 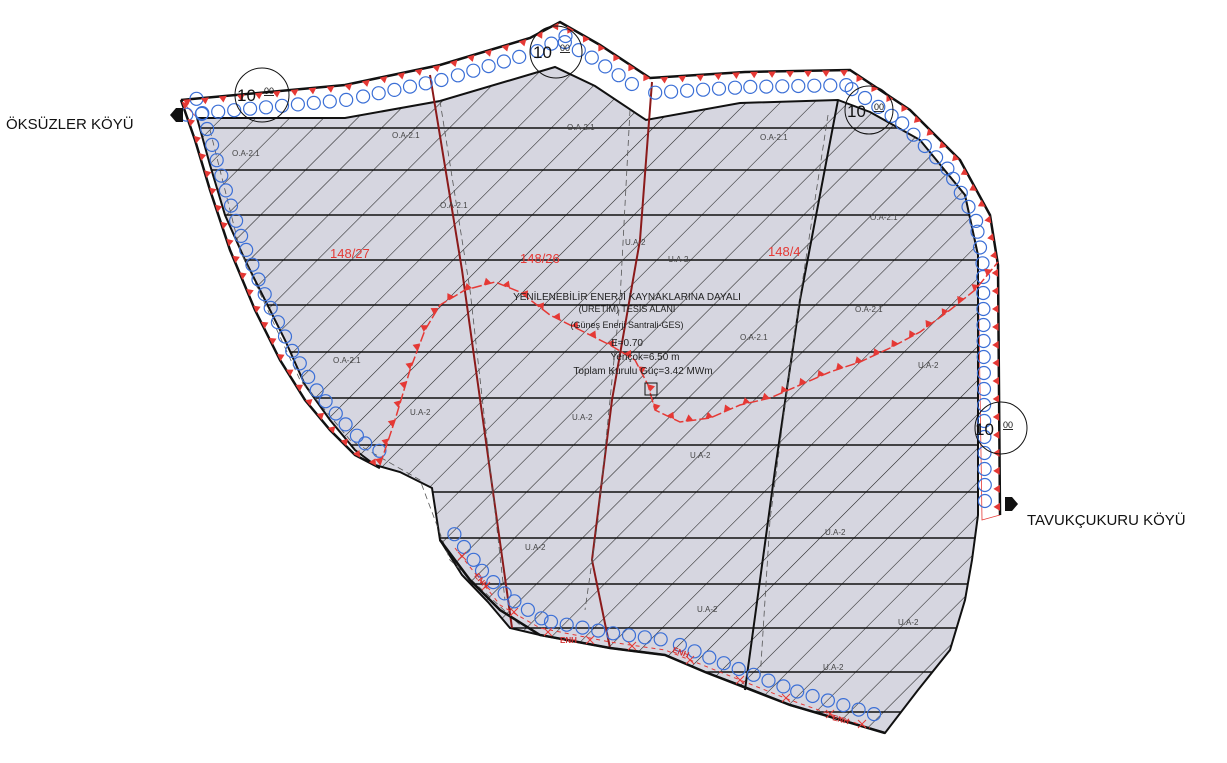 What do you see at coordinates (689, 363) in the screenshot?
I see `inner-red-boundary` at bounding box center [689, 363].